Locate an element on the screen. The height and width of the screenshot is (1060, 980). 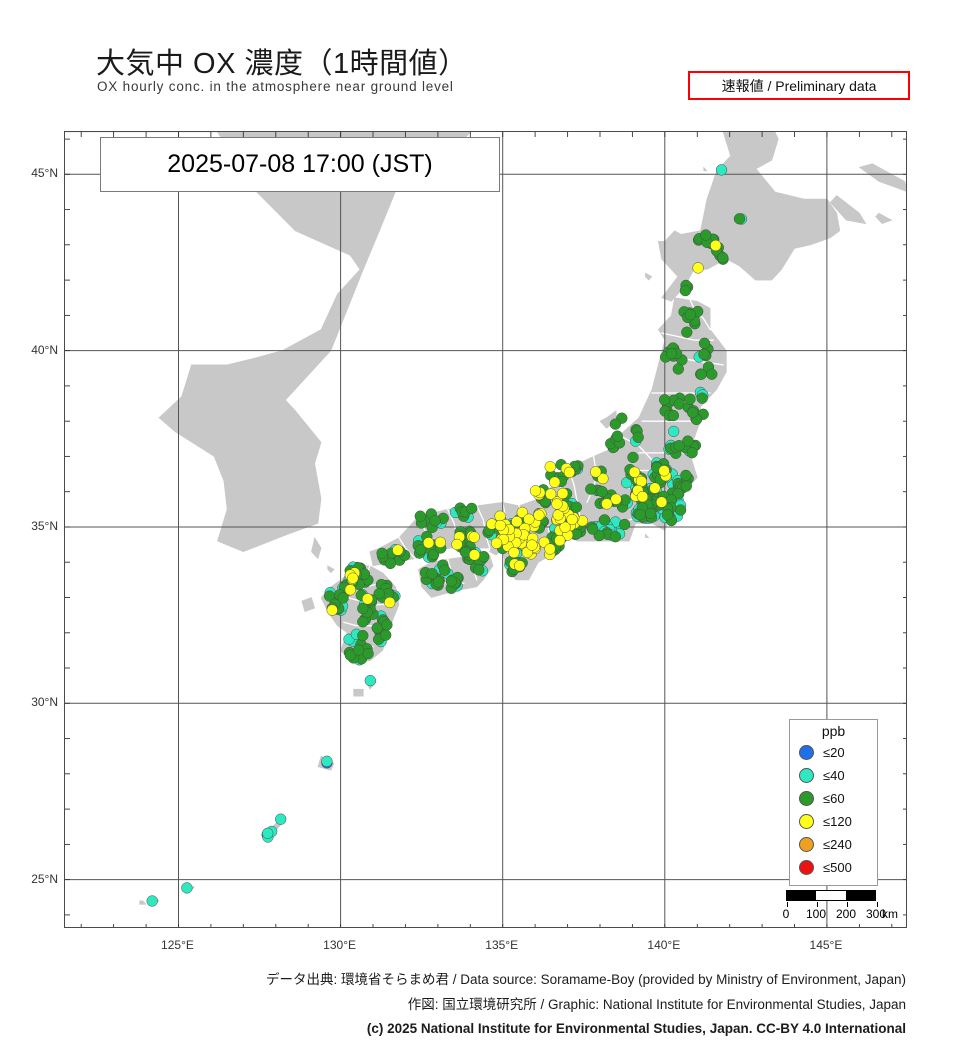
legend-item-40: ≤40 is located at coordinates (833, 775).